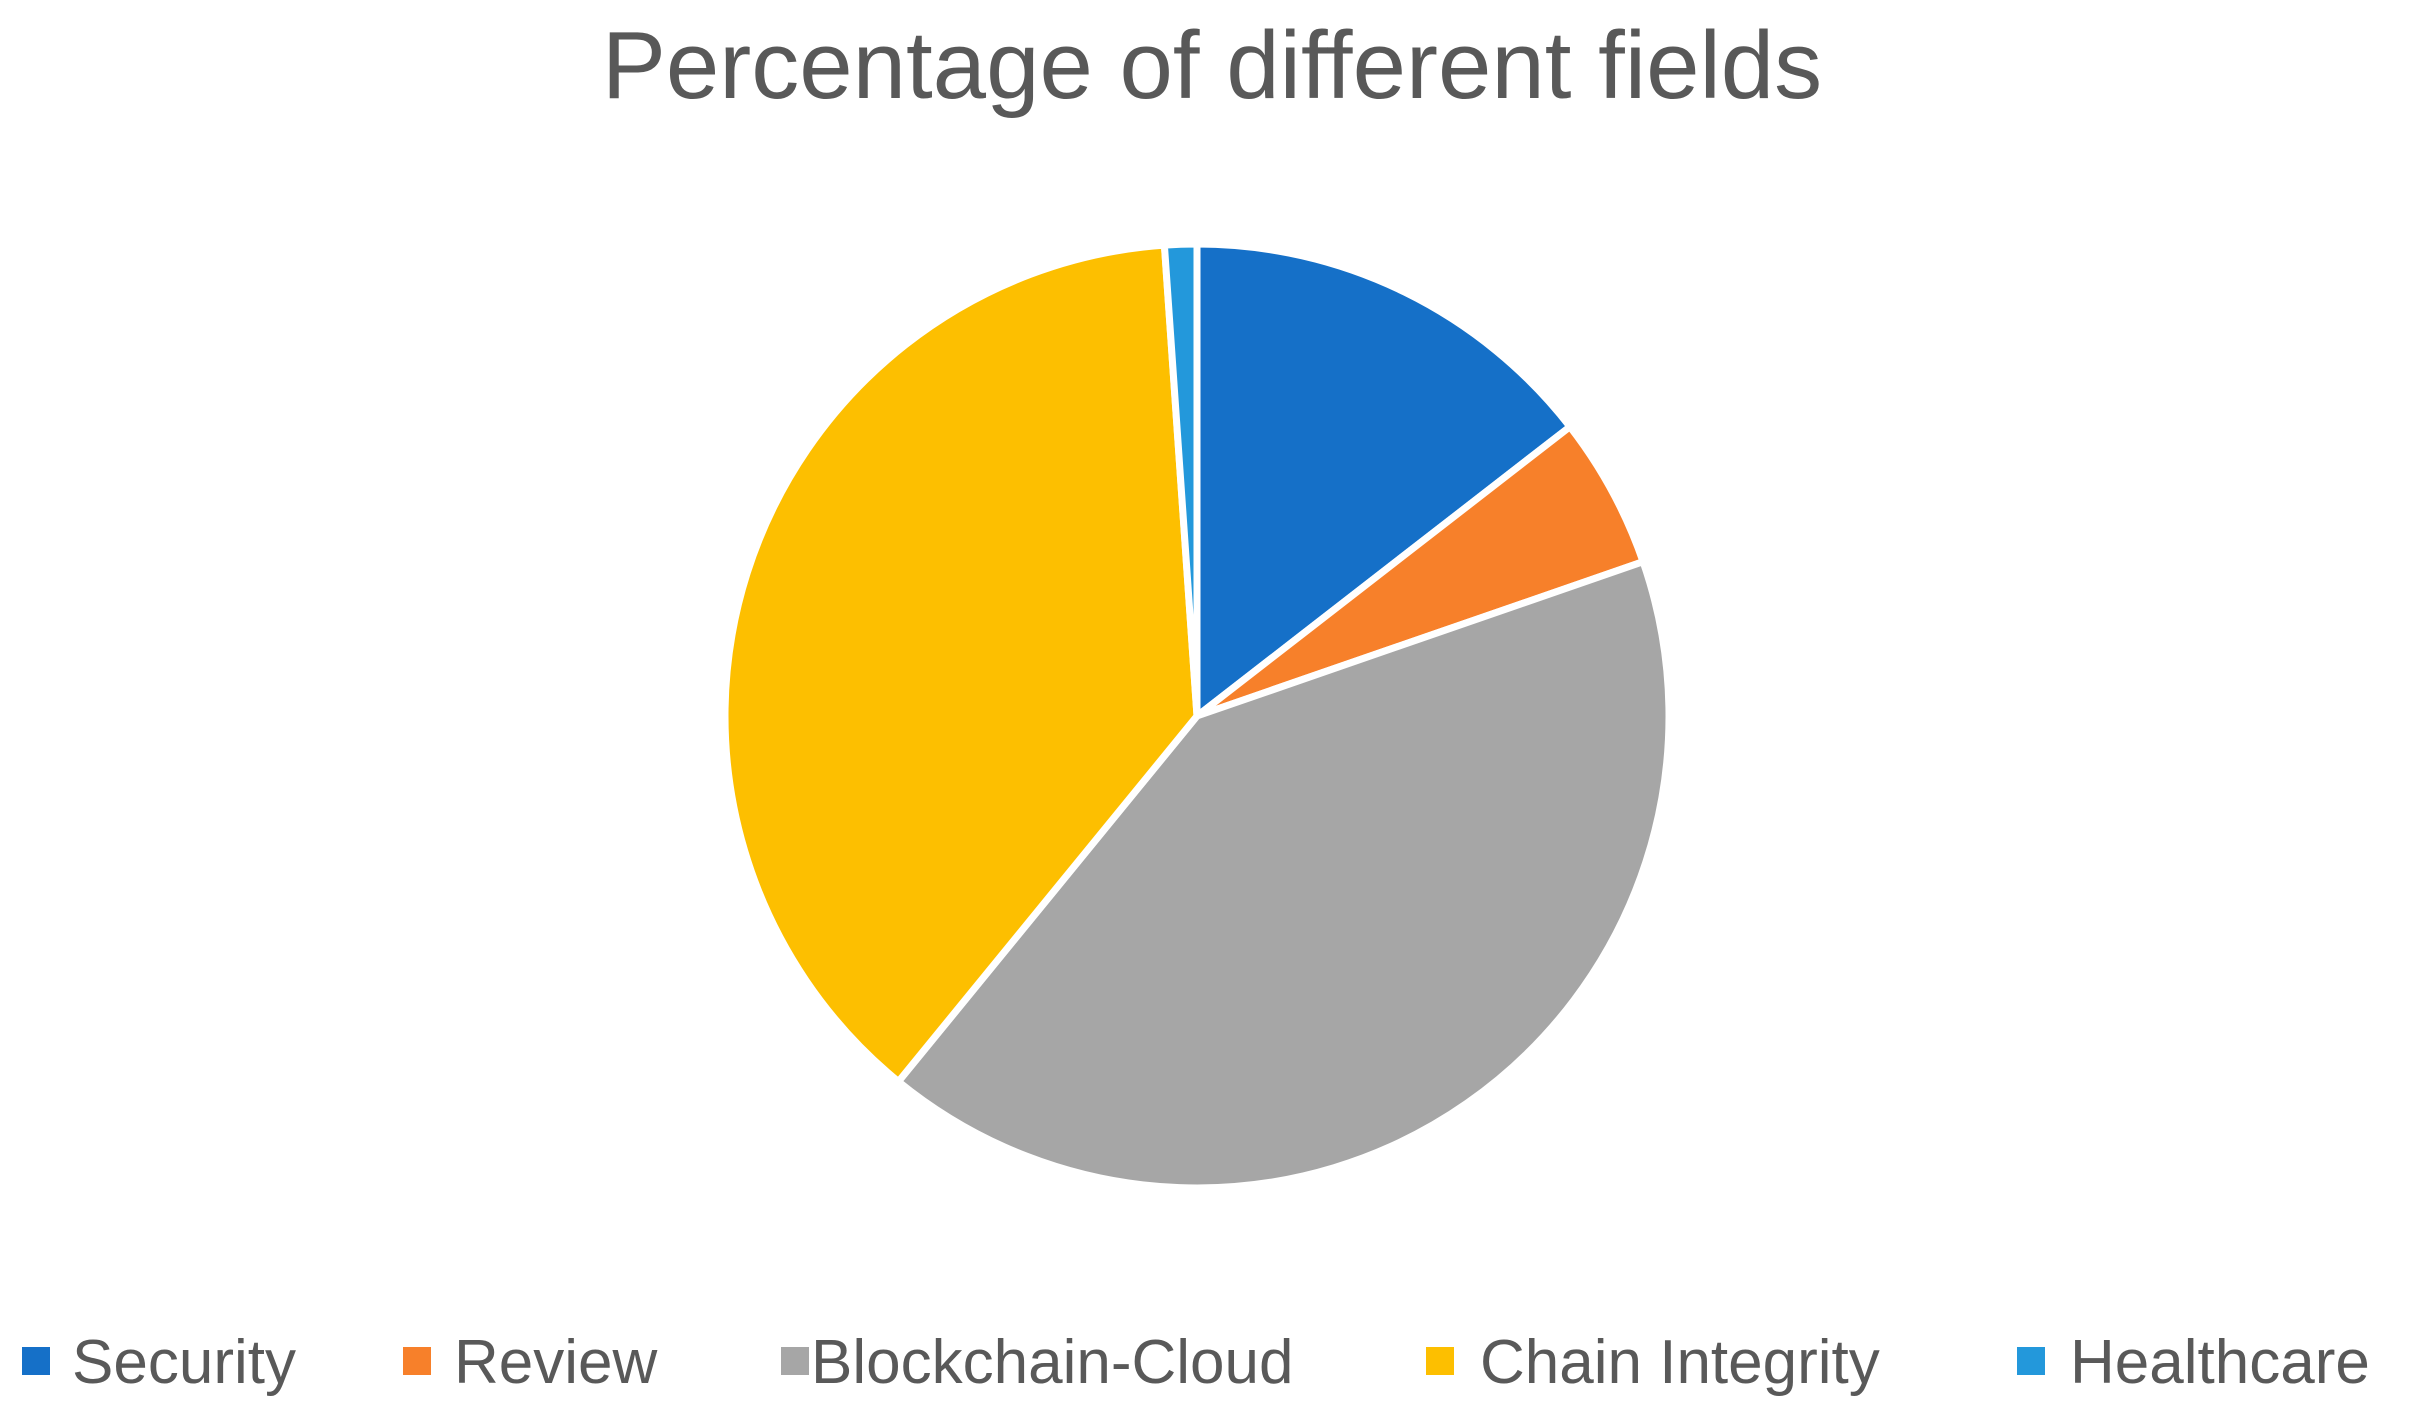  I want to click on legend-label: Blockchain-Cloud, so click(1052, 1362).